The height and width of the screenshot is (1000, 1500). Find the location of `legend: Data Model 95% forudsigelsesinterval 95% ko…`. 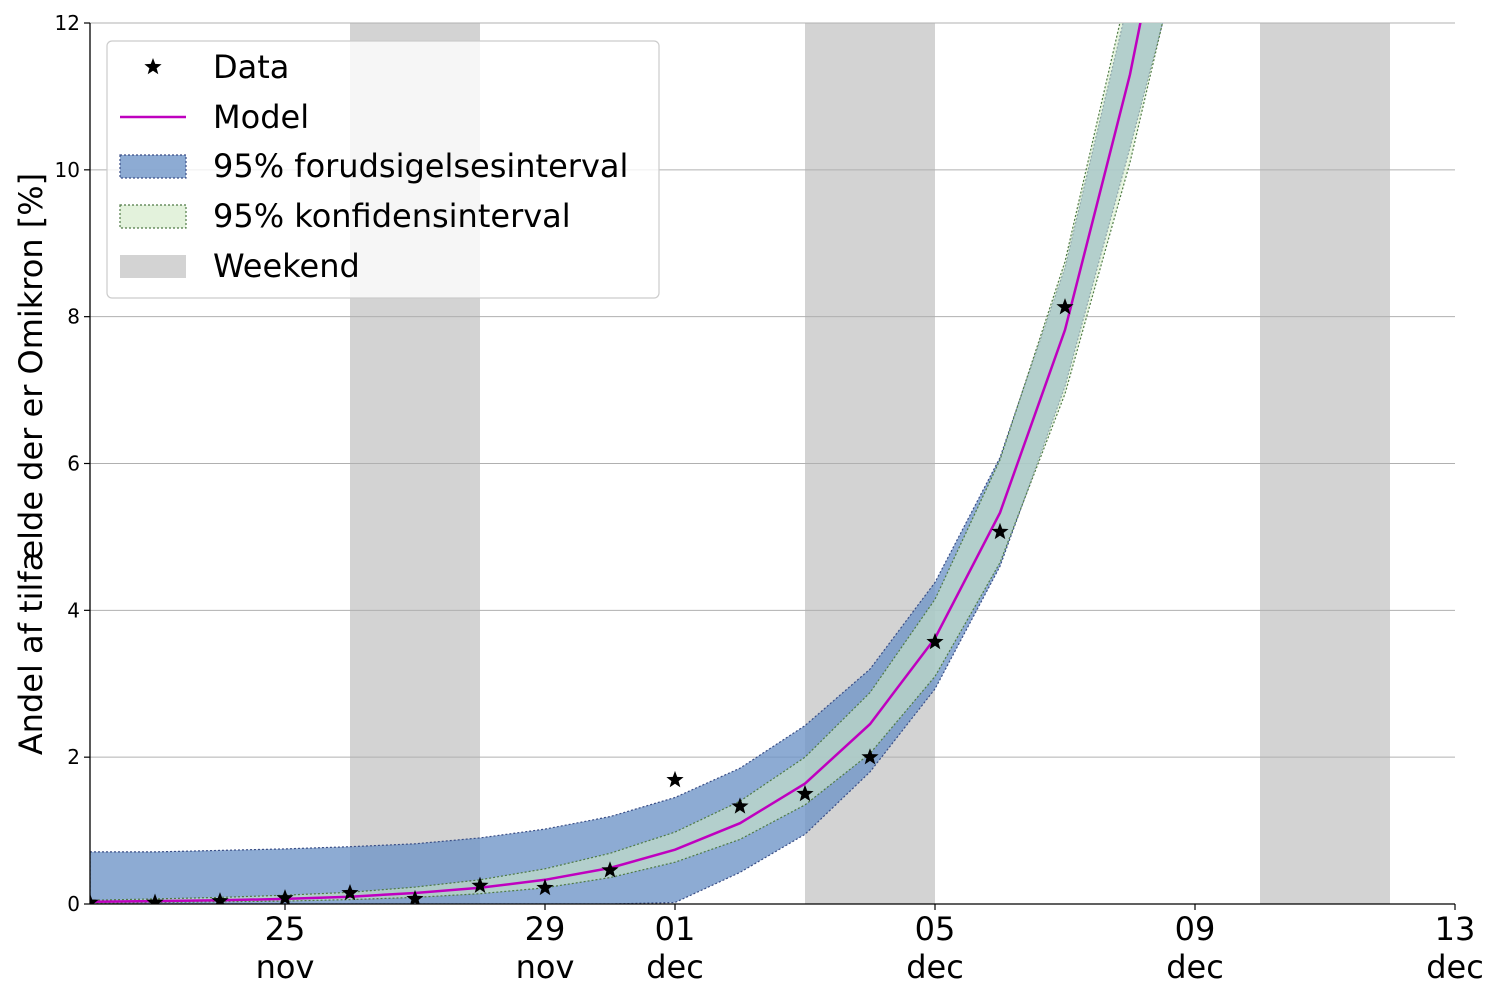

legend: Data Model 95% forudsigelsesinterval 95% ko… is located at coordinates (383, 169).